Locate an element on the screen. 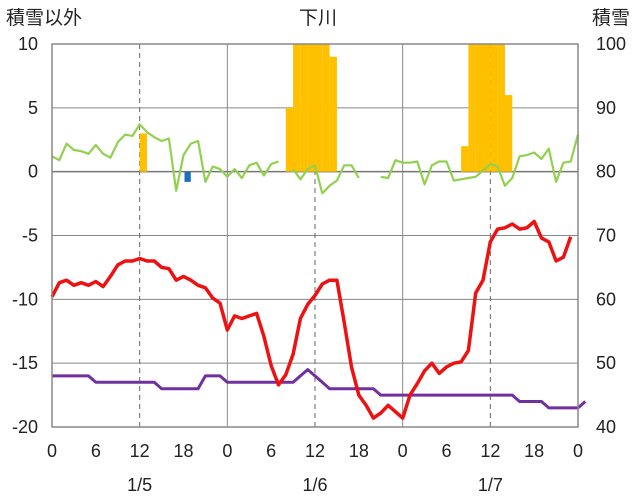 The image size is (636, 501). right-tick-label: 90 is located at coordinates (606, 108).